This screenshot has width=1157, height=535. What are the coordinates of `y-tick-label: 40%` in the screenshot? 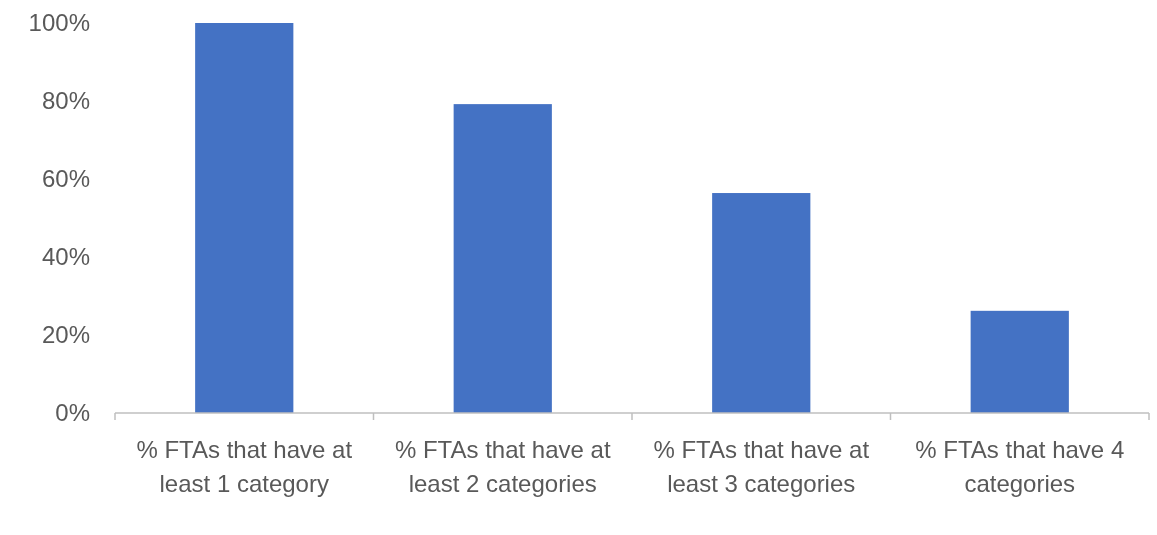 It's located at (65, 257).